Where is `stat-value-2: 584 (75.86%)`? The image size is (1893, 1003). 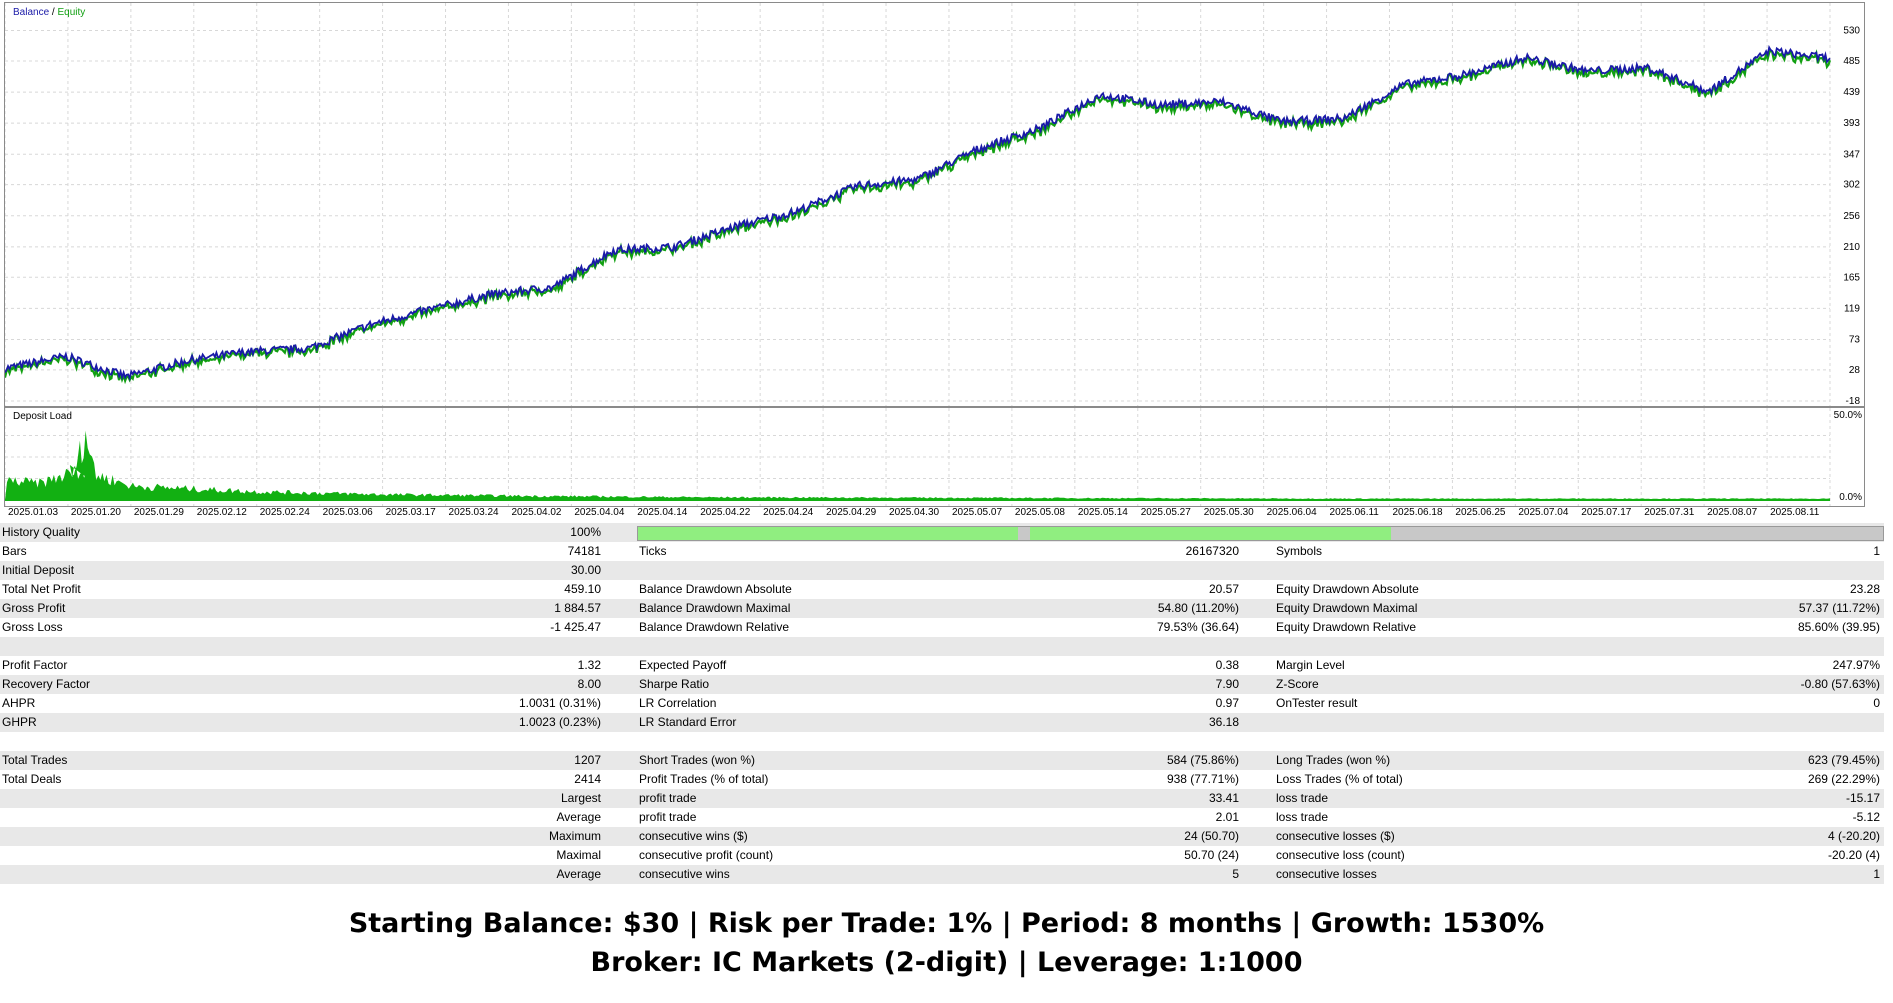
stat-value-2: 584 (75.86%) is located at coordinates (1202, 760).